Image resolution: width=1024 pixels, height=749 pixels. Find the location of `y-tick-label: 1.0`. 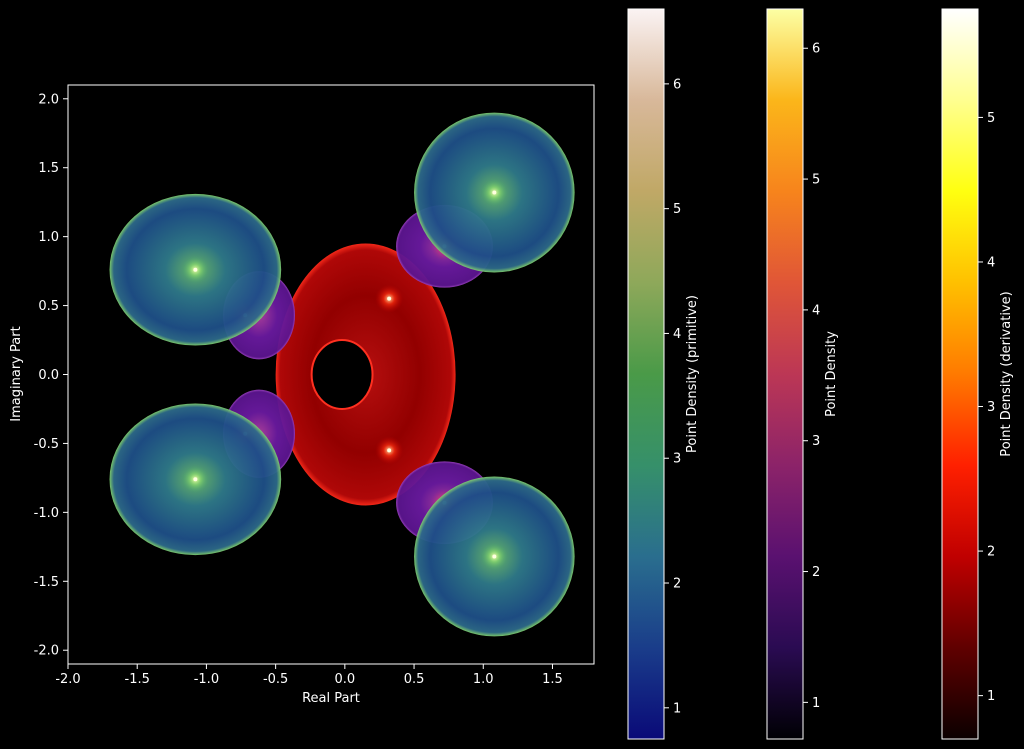

y-tick-label: 1.0 is located at coordinates (48, 237).